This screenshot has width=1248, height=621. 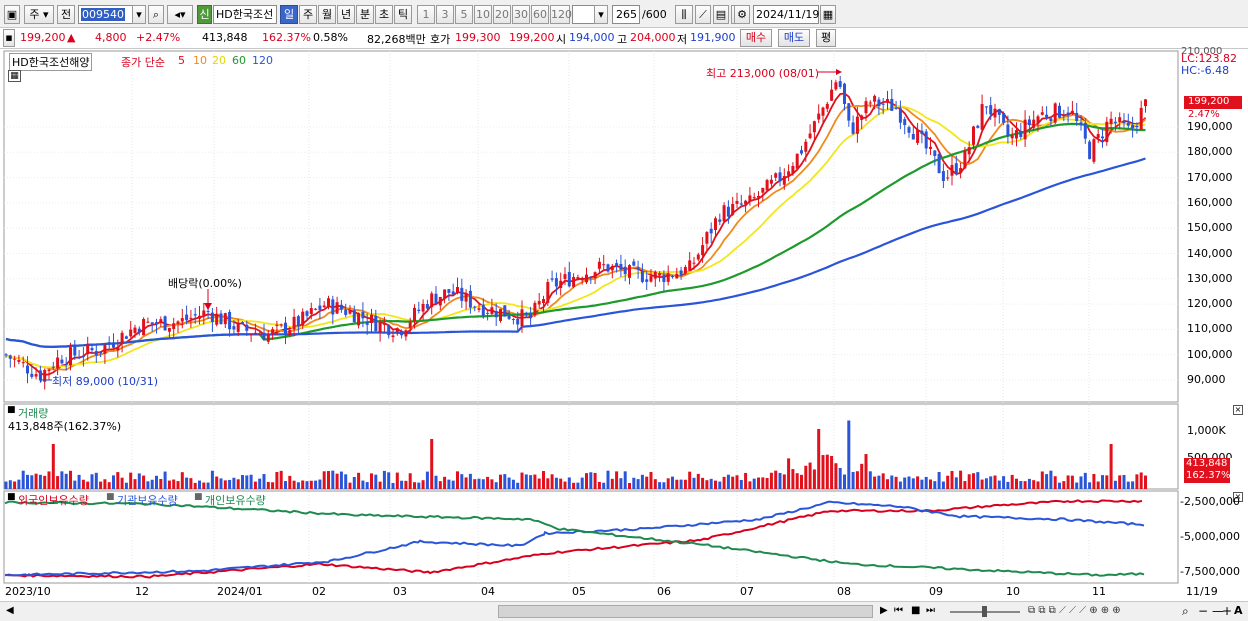 I want to click on chart-tools-icons: ⧉ ⧉ ⧉ ⟋ ⟋ ⟋ ⊕ ⊕ ⊕, so click(x=1074, y=610).